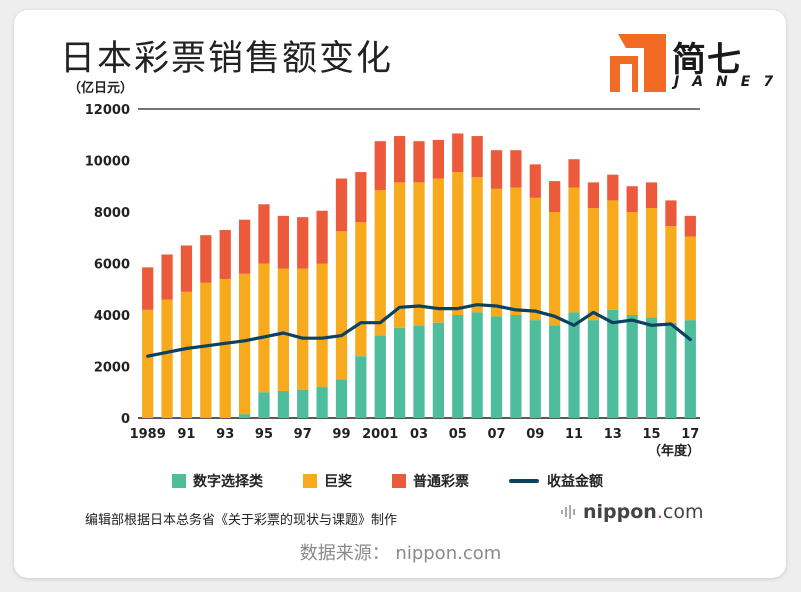 The width and height of the screenshot is (801, 592). What do you see at coordinates (125, 419) in the screenshot?
I see `y-tick-label: 0` at bounding box center [125, 419].